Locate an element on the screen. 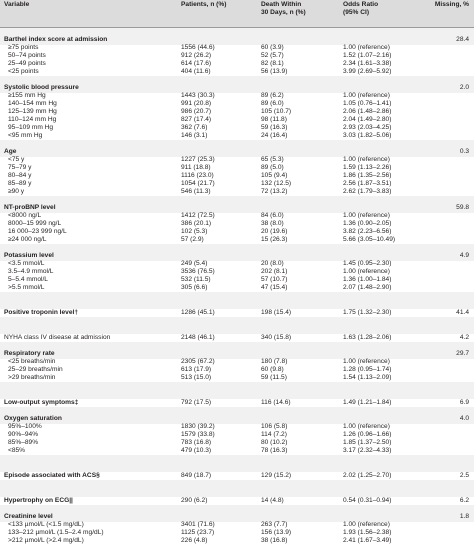 The height and width of the screenshot is (545, 474). odds-ratio-cell: 1.05 (0.76–1.41) is located at coordinates (367, 103).